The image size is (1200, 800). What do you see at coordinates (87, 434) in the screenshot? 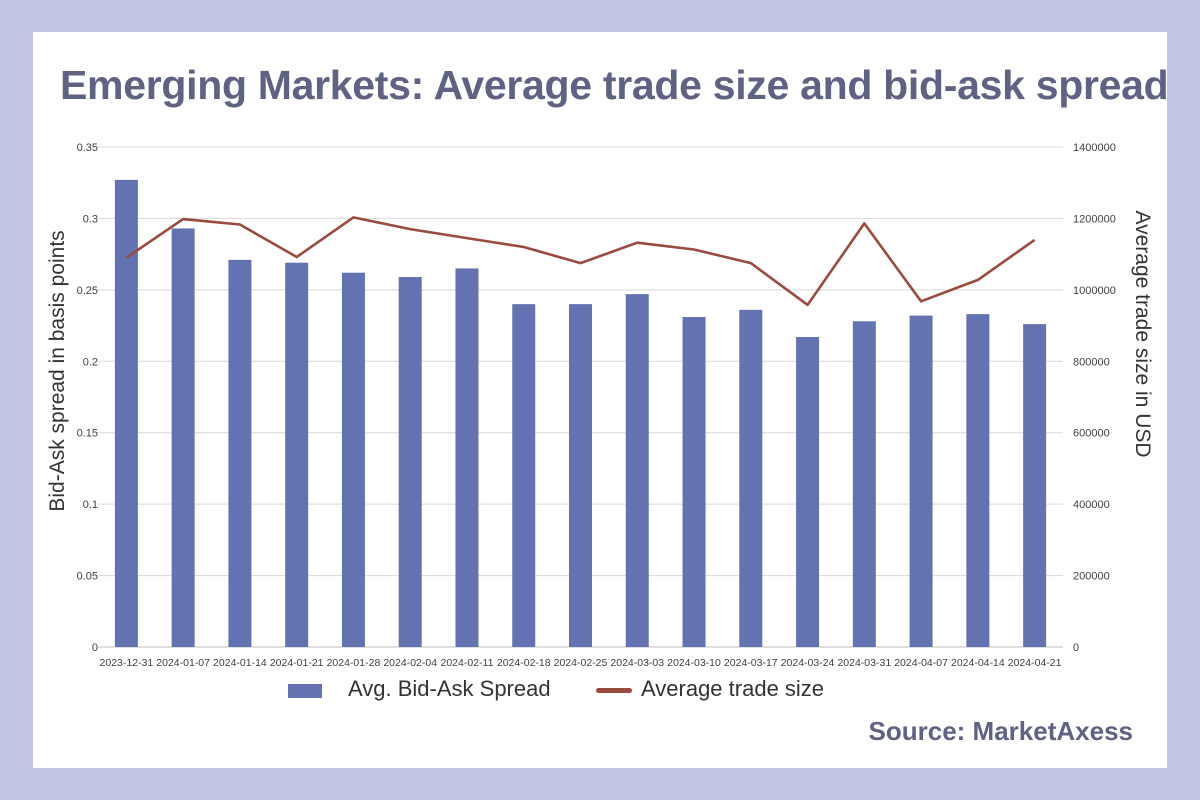
I see `left-tick-label: 0.15` at bounding box center [87, 434].